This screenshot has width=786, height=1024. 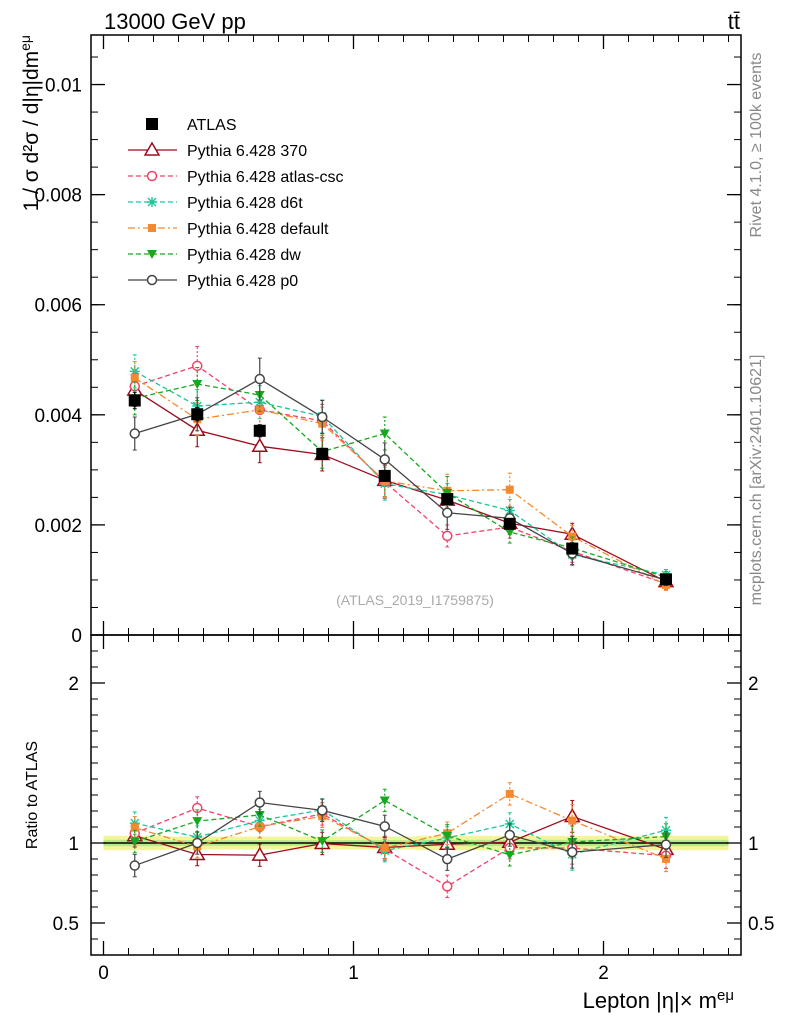 I want to click on ratio-y-tick-label: 0.5, so click(x=66, y=924).